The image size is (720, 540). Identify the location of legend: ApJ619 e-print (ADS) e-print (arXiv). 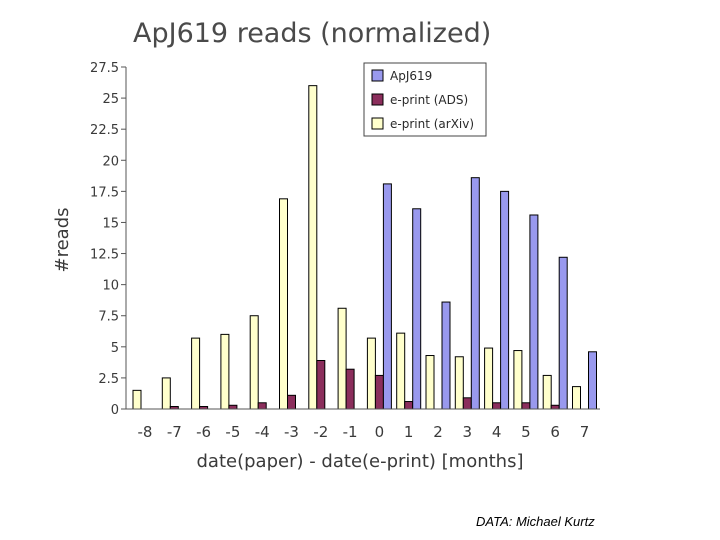
(425, 99).